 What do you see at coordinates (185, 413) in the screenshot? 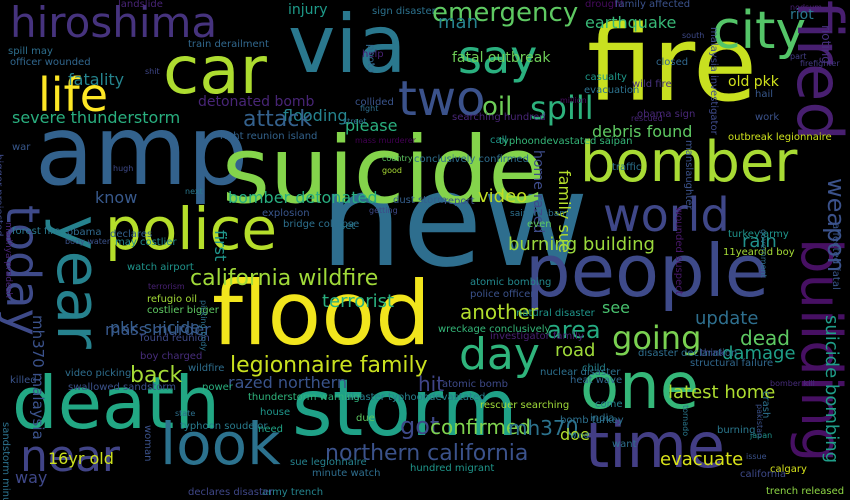
I see `word-state: state` at bounding box center [185, 413].